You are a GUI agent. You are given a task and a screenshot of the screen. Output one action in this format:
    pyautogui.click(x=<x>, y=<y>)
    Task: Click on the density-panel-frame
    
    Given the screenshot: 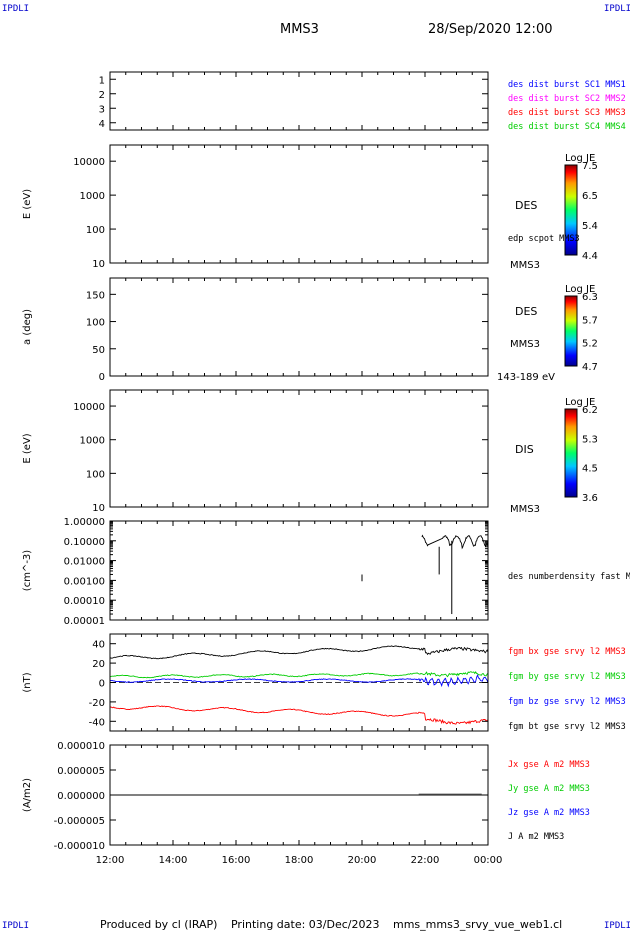 What is the action you would take?
    pyautogui.click(x=299, y=570)
    